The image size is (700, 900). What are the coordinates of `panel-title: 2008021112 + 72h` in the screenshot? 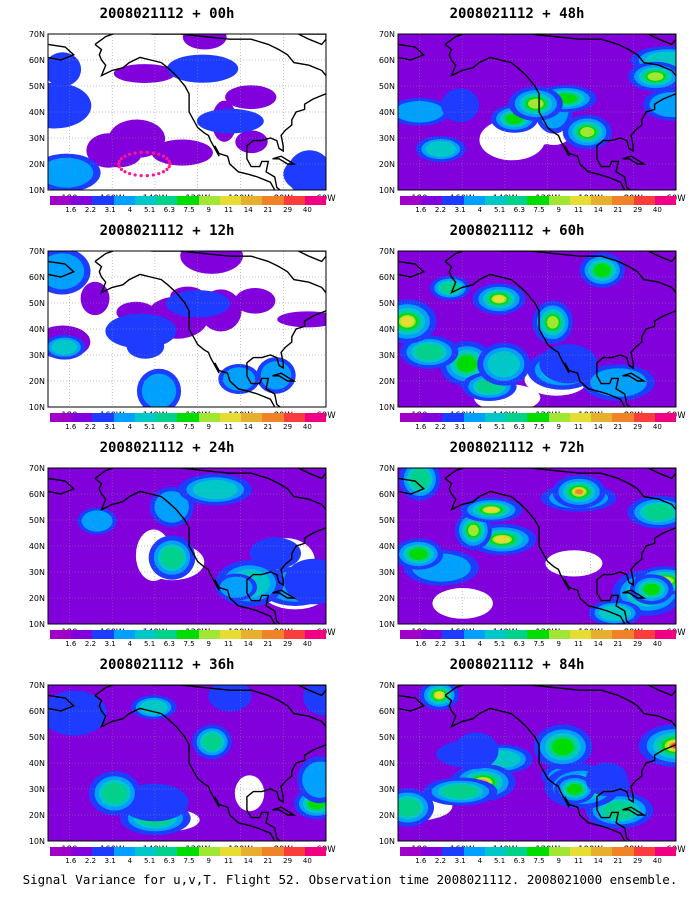 It's located at (517, 448).